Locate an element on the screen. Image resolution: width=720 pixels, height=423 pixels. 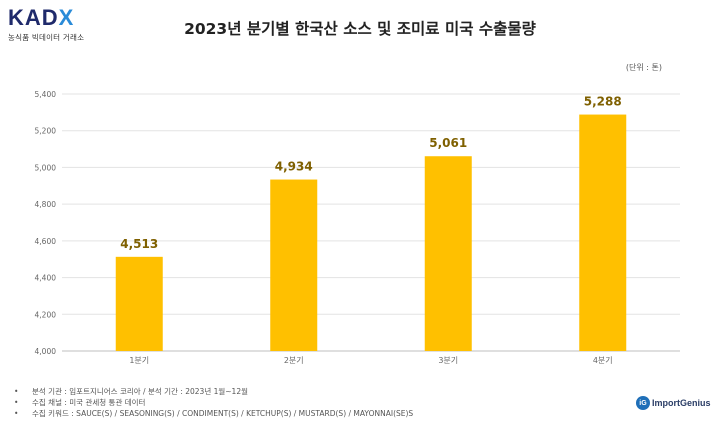
x-tick-label: 4분기 is located at coordinates (603, 360).